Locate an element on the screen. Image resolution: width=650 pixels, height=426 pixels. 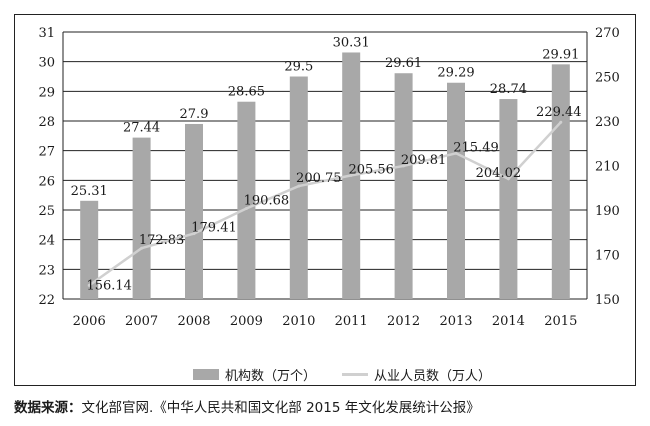
line-value-label: 190.68 is located at coordinates (267, 200).